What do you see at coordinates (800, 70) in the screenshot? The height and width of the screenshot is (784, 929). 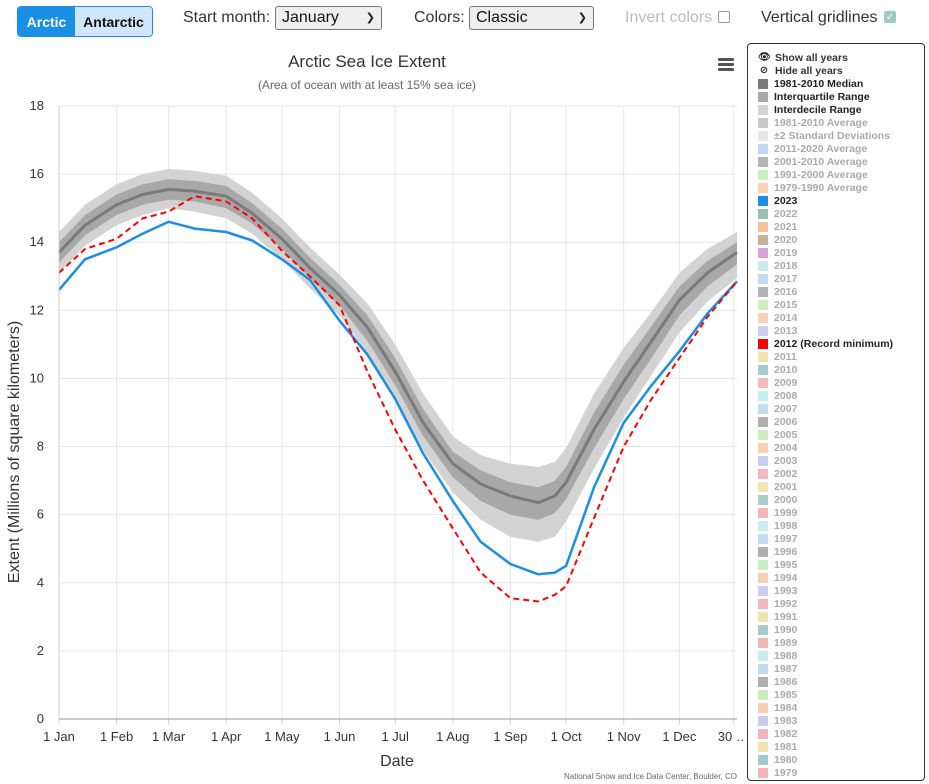 I see `hide-all-years-button: ⊘ Hide all years` at bounding box center [800, 70].